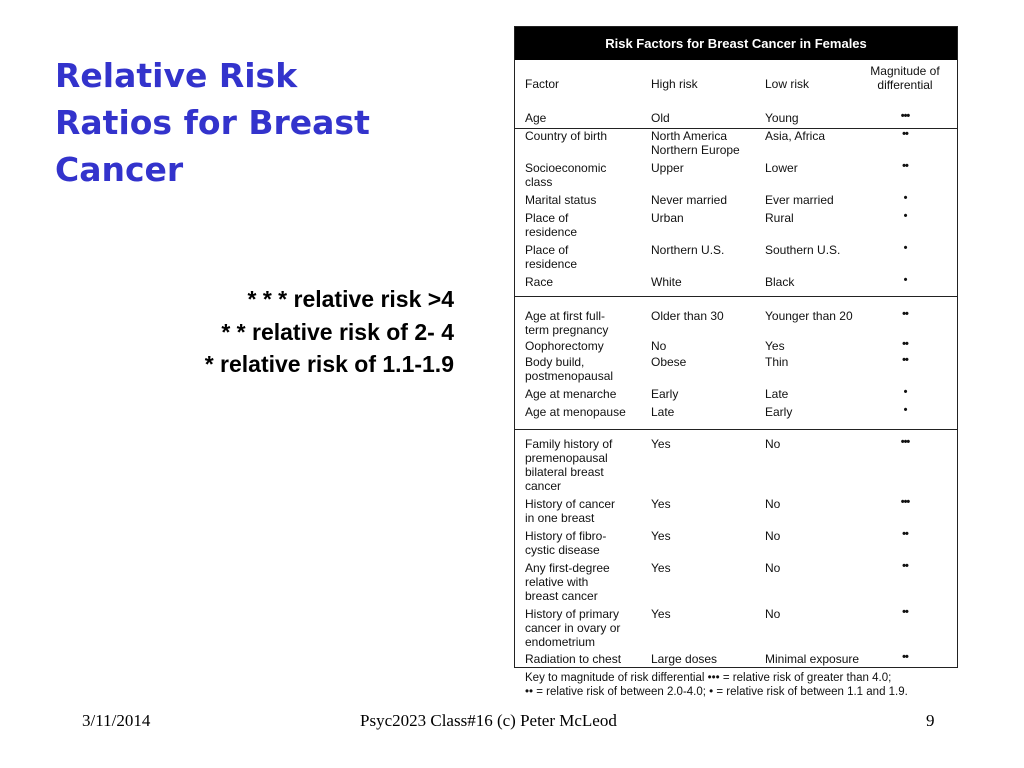 The width and height of the screenshot is (1024, 768). What do you see at coordinates (795, 136) in the screenshot?
I see `row-low-risk: Asia, Africa` at bounding box center [795, 136].